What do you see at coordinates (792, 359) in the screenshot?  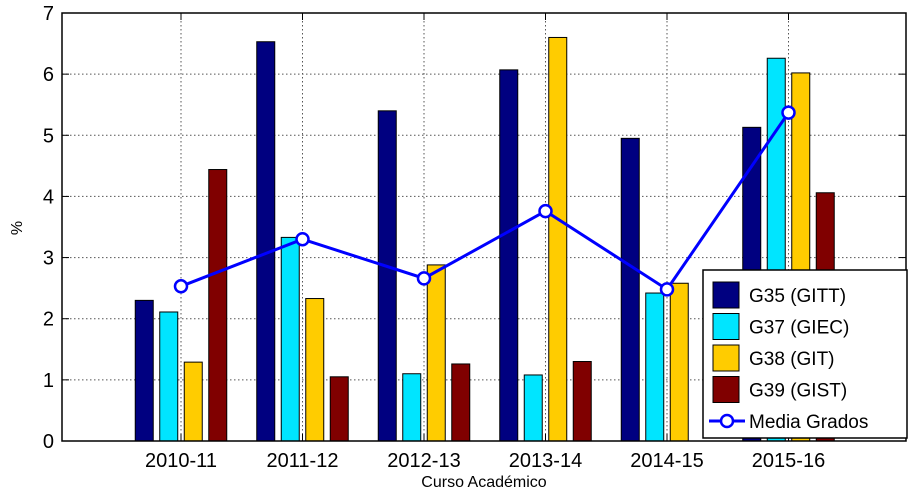 I see `legend-label: G38 (GIT)` at bounding box center [792, 359].